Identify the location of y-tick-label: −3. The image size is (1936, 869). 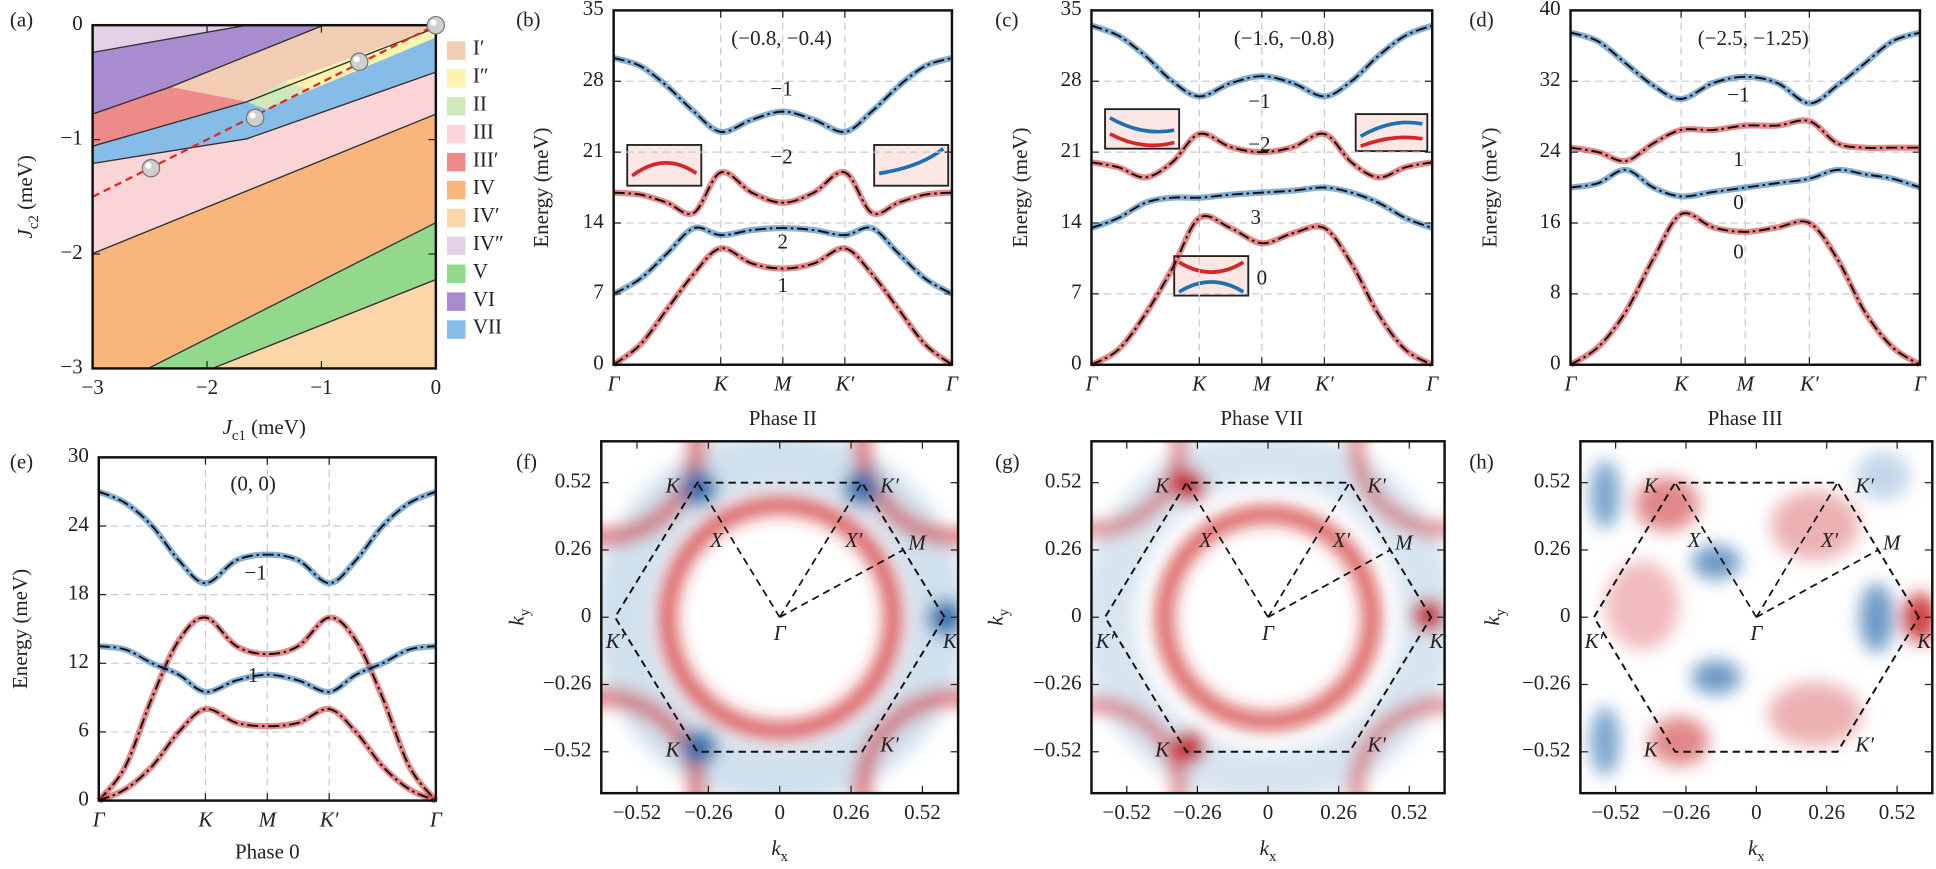
(71, 366).